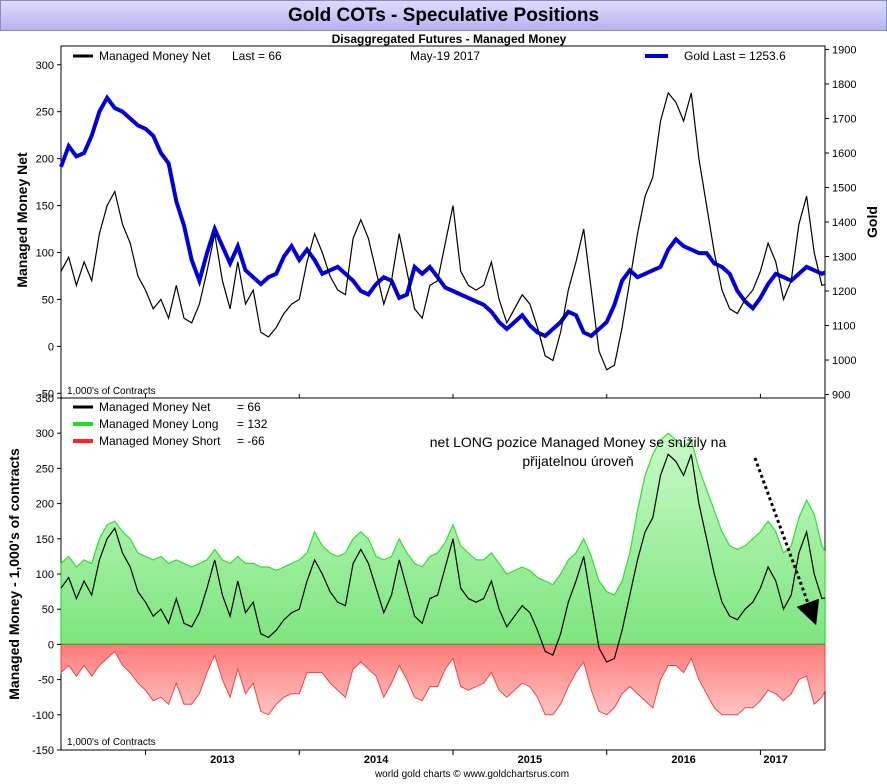  I want to click on upper-units-label: 1,000's of Contracts, so click(111, 391).